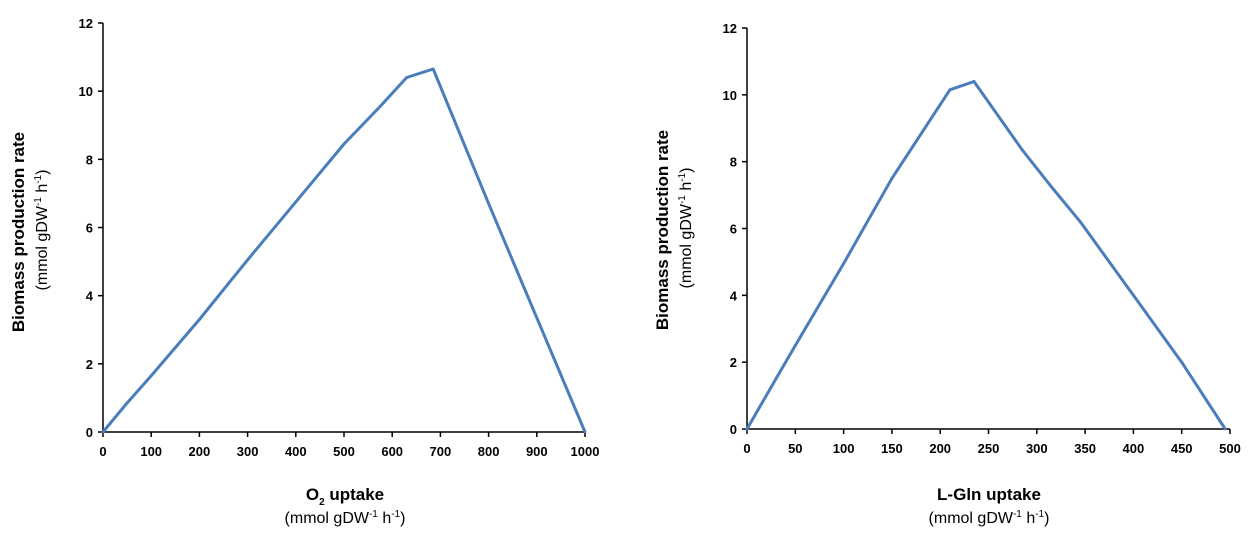  What do you see at coordinates (345, 518) in the screenshot?
I see `o2-x-axis-unit: (mmol gDW-1 h-1)` at bounding box center [345, 518].